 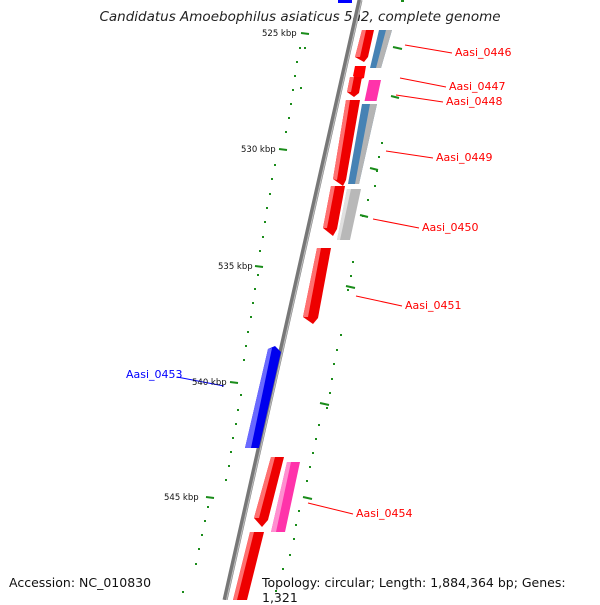 What do you see at coordinates (450, 227) in the screenshot?
I see `gene-label-aasi-0450: Aasi_0450` at bounding box center [450, 227].